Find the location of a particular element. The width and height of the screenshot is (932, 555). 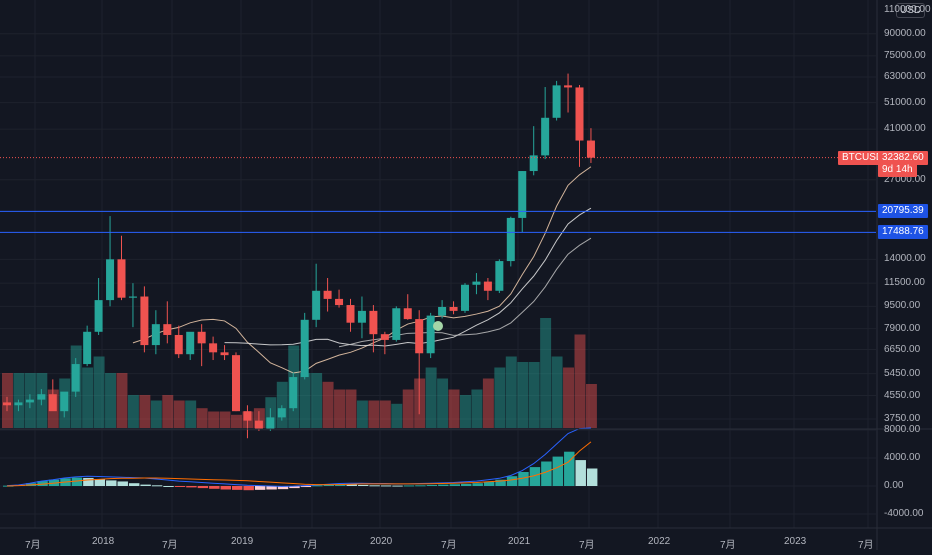

price-tick-label: 6650.00 is located at coordinates (902, 349).